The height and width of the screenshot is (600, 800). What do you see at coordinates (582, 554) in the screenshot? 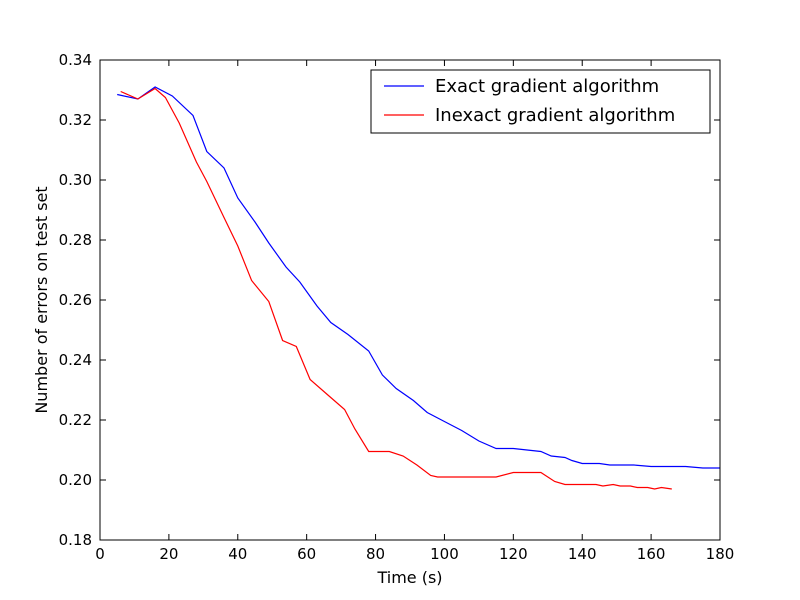
I see `x-tick-label: 140` at bounding box center [582, 554].